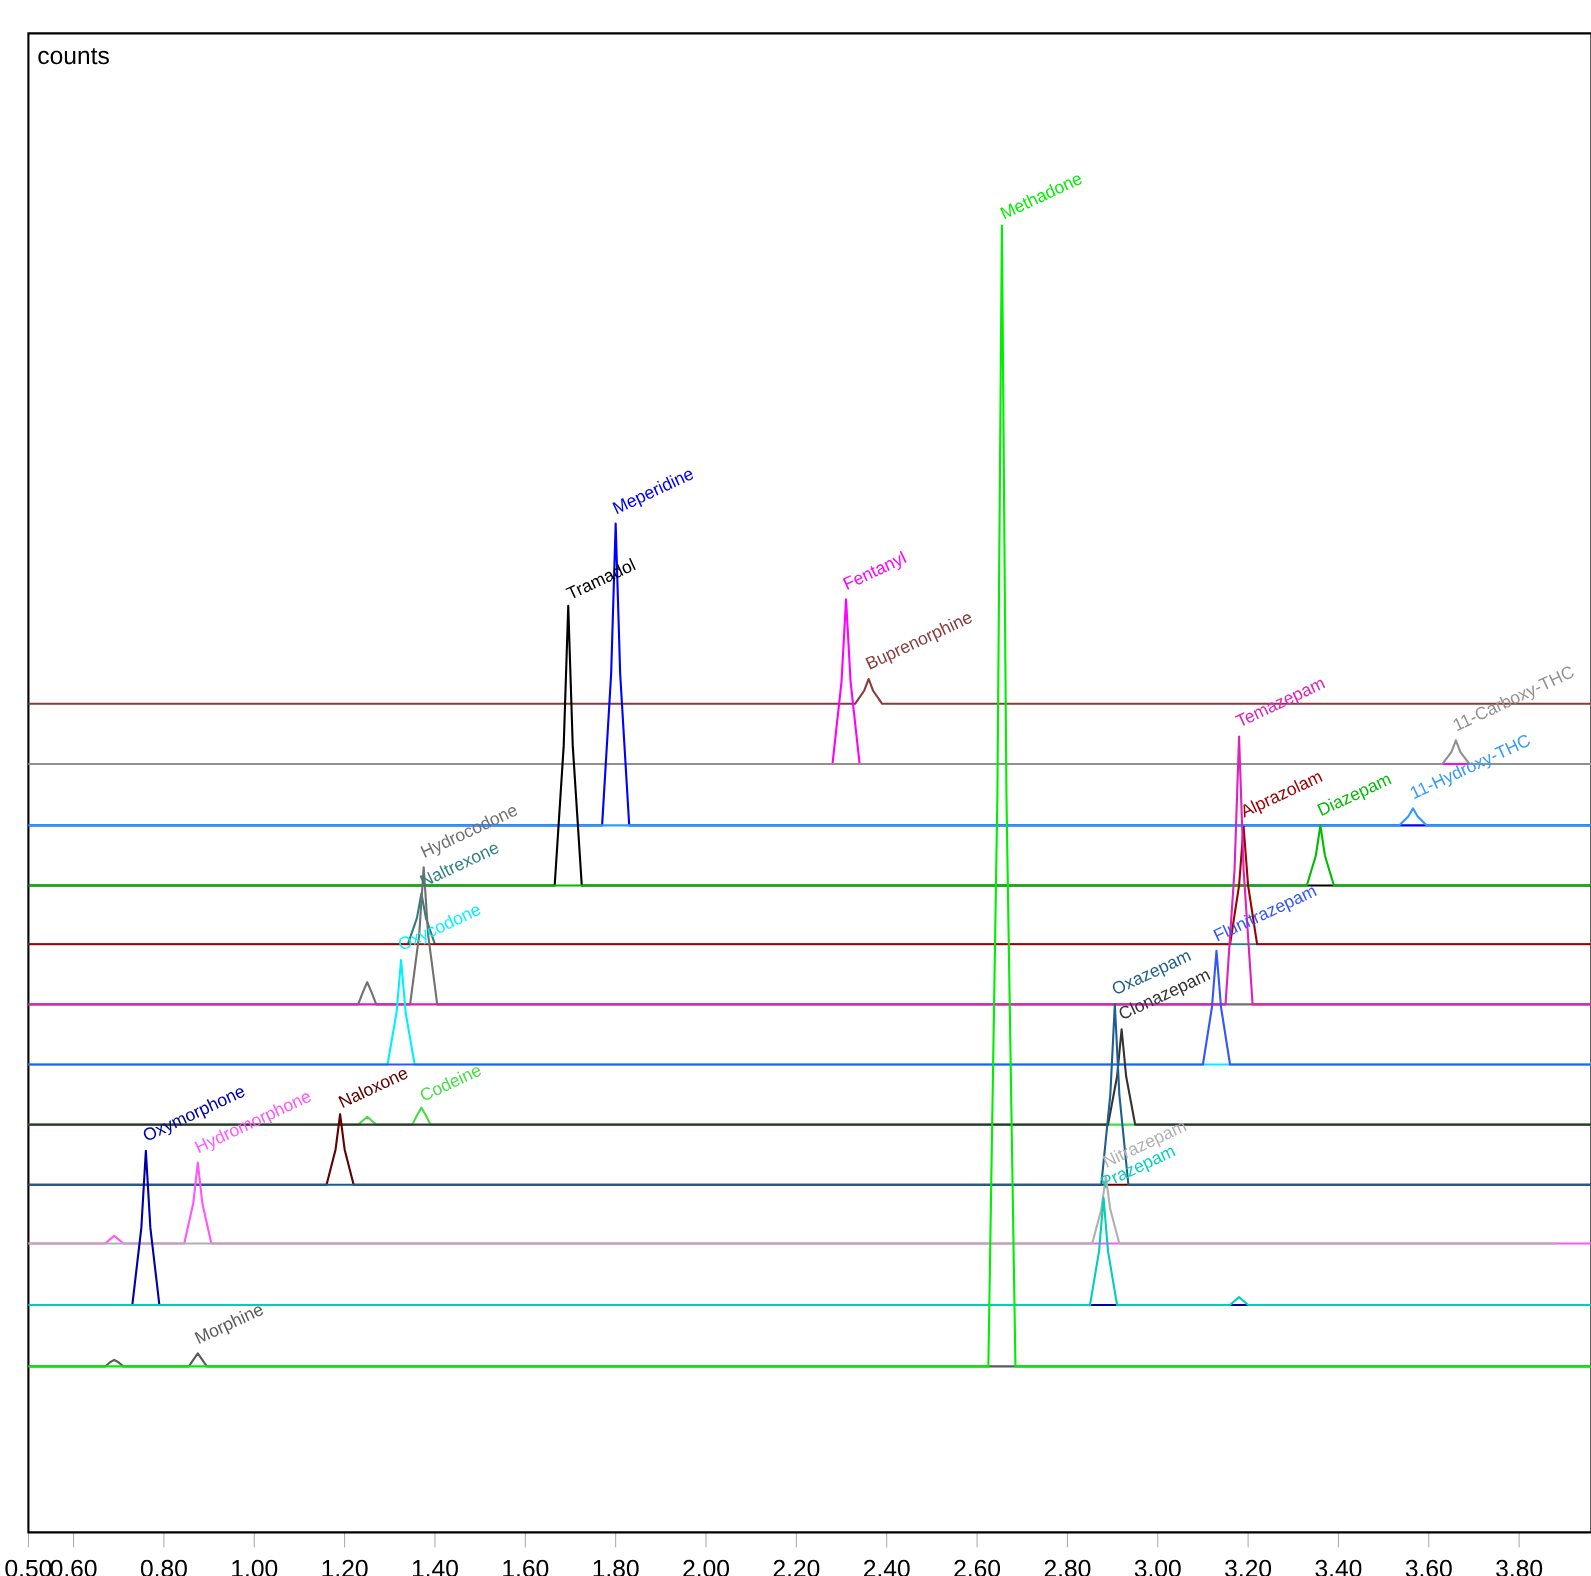 The width and height of the screenshot is (1591, 1576). I want to click on text: counts, so click(73, 56).